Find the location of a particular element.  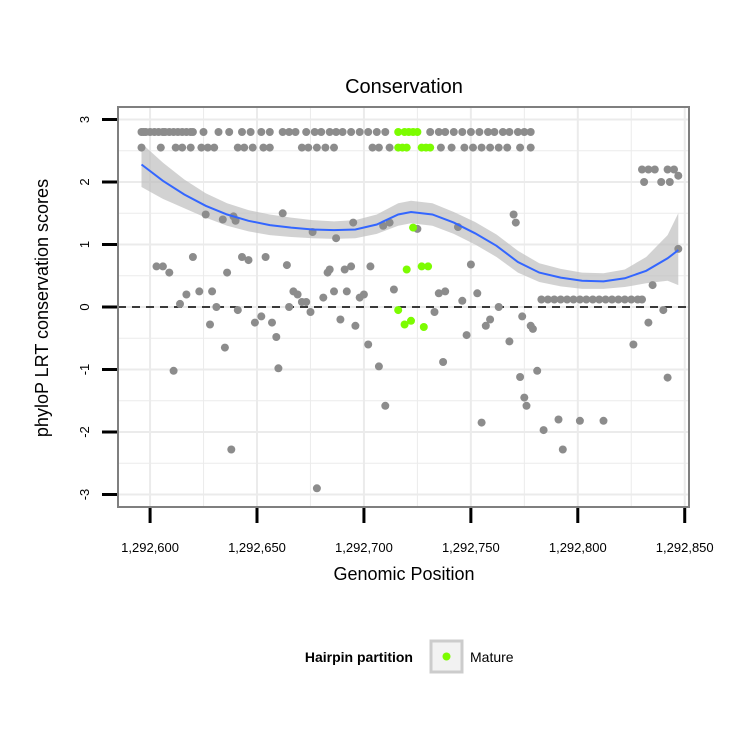

chart-title: Conservation is located at coordinates (404, 87).